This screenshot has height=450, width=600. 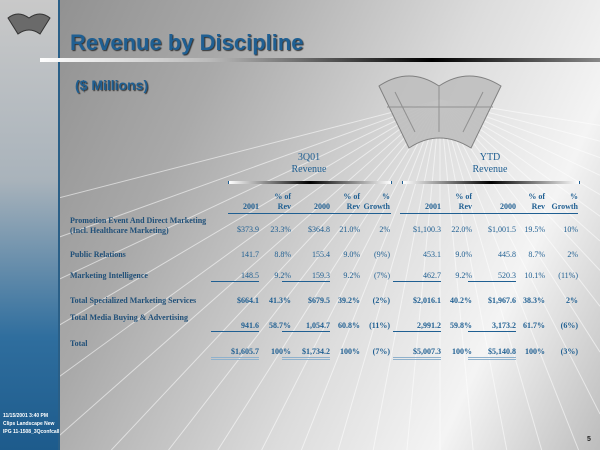 What do you see at coordinates (534, 300) in the screenshot?
I see `table-cell: 38.3%` at bounding box center [534, 300].